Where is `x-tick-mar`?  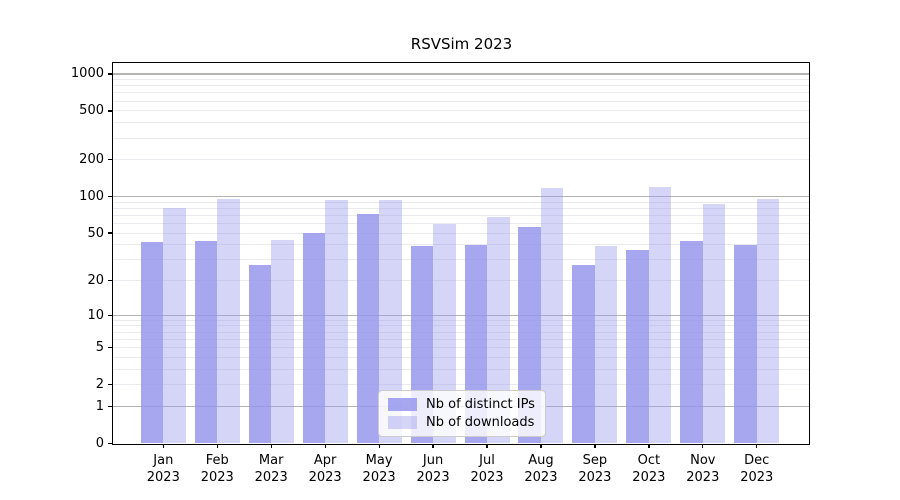
x-tick-mar is located at coordinates (271, 445).